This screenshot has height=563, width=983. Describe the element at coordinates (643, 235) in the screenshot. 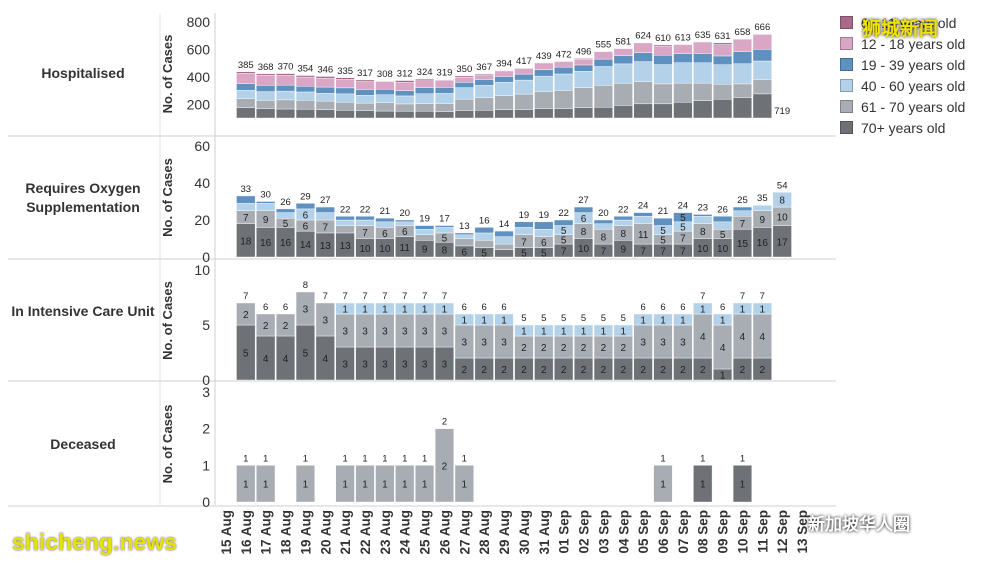

I see `segment-label: 11` at that location.